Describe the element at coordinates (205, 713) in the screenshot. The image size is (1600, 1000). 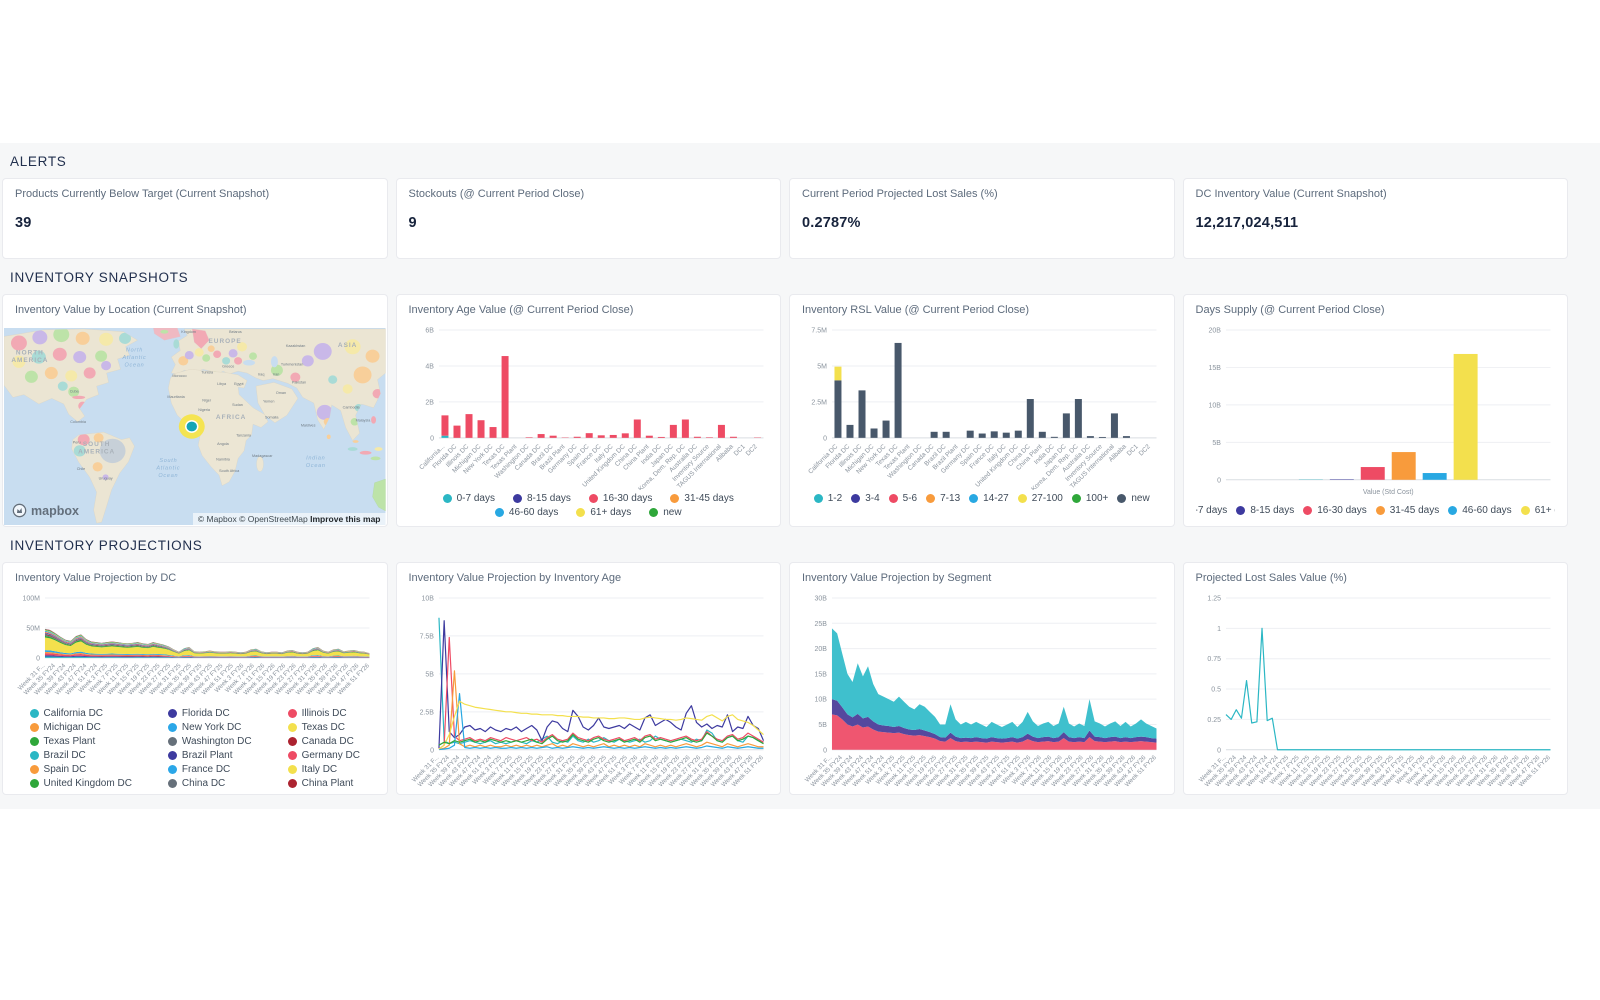
I see `legend-label: Florida DC` at that location.